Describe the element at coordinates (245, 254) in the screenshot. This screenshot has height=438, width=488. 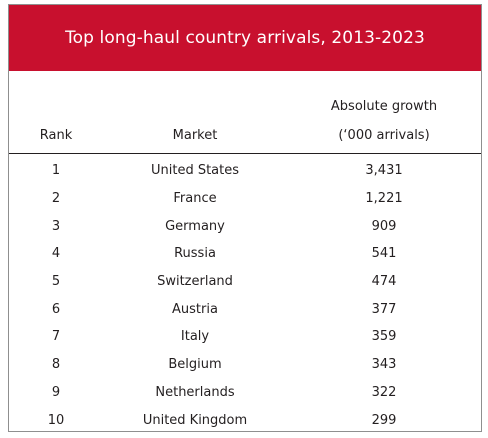
I see `table-row: 4 Russia 541` at that location.